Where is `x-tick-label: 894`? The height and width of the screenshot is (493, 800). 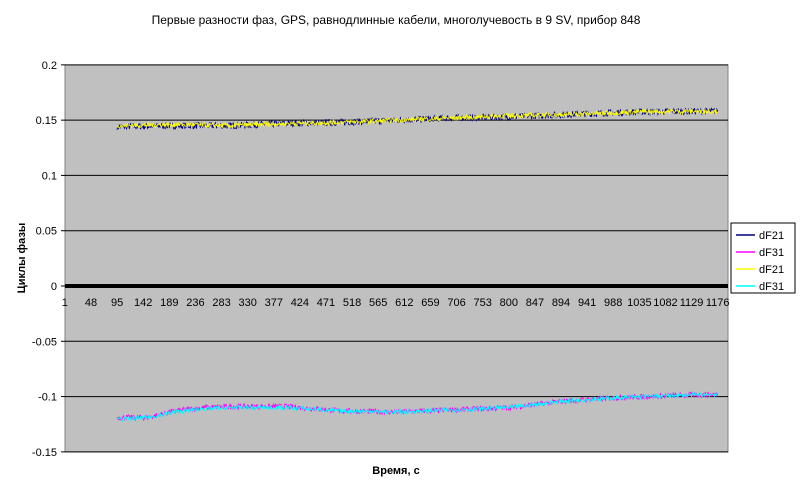 x-tick-label: 894 is located at coordinates (561, 303).